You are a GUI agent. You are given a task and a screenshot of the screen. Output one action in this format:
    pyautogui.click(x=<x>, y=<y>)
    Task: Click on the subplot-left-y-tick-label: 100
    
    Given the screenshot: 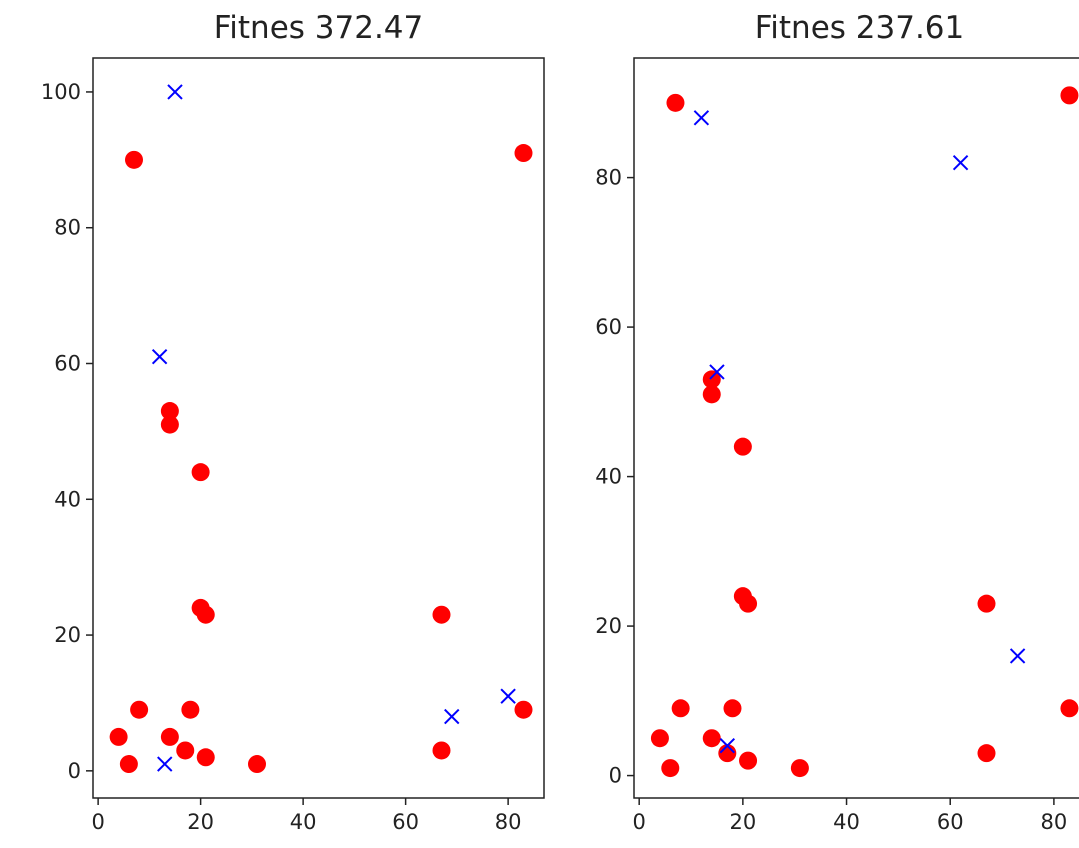 What is the action you would take?
    pyautogui.click(x=61, y=92)
    